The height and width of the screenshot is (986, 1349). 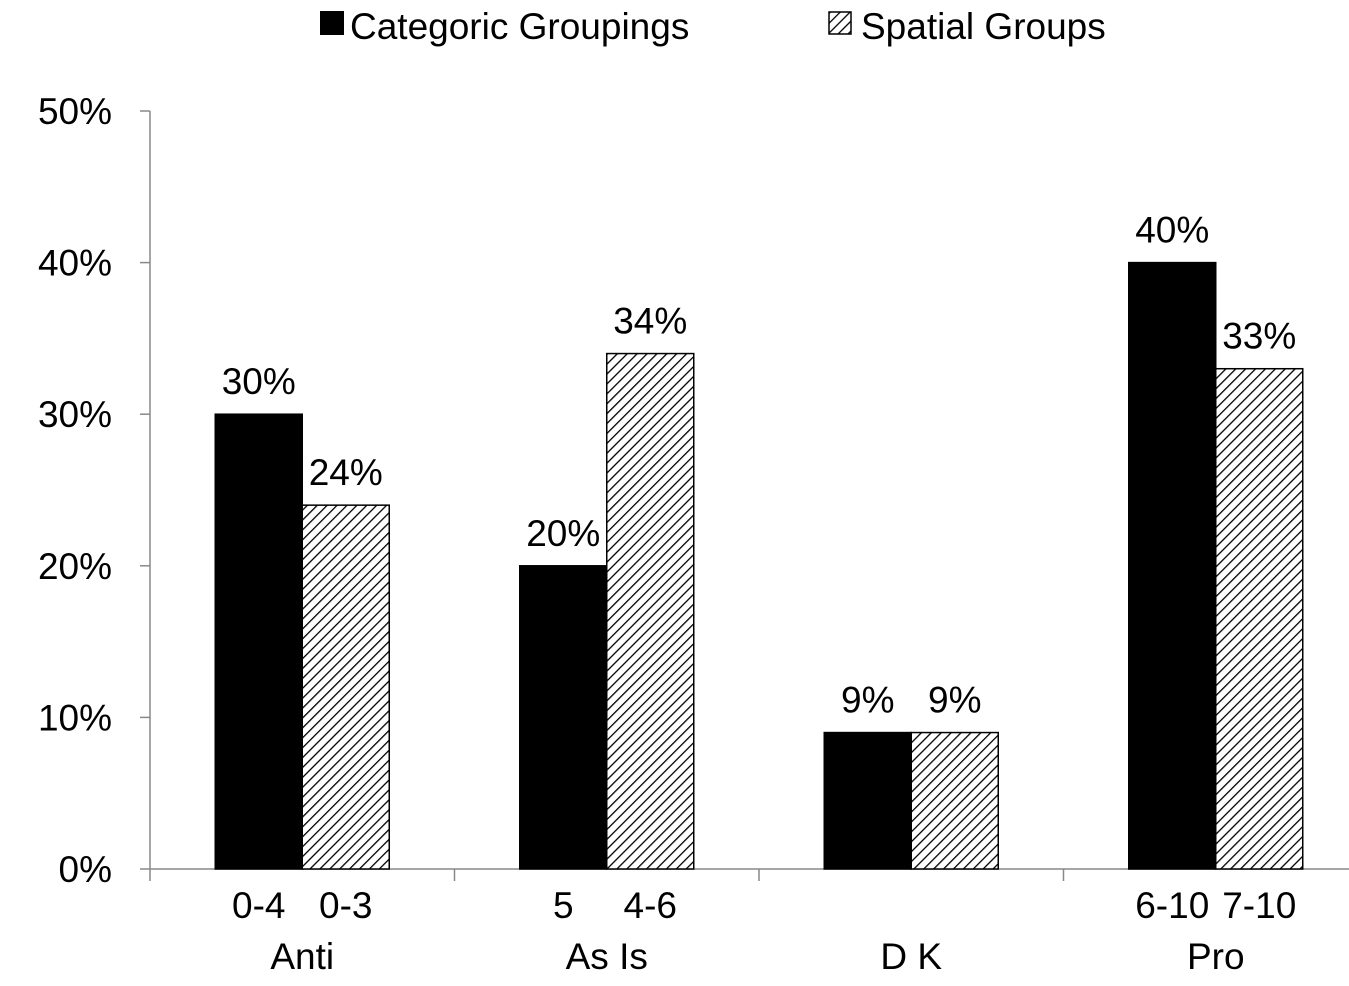 I want to click on y-tick-label: 20%, so click(x=75, y=566).